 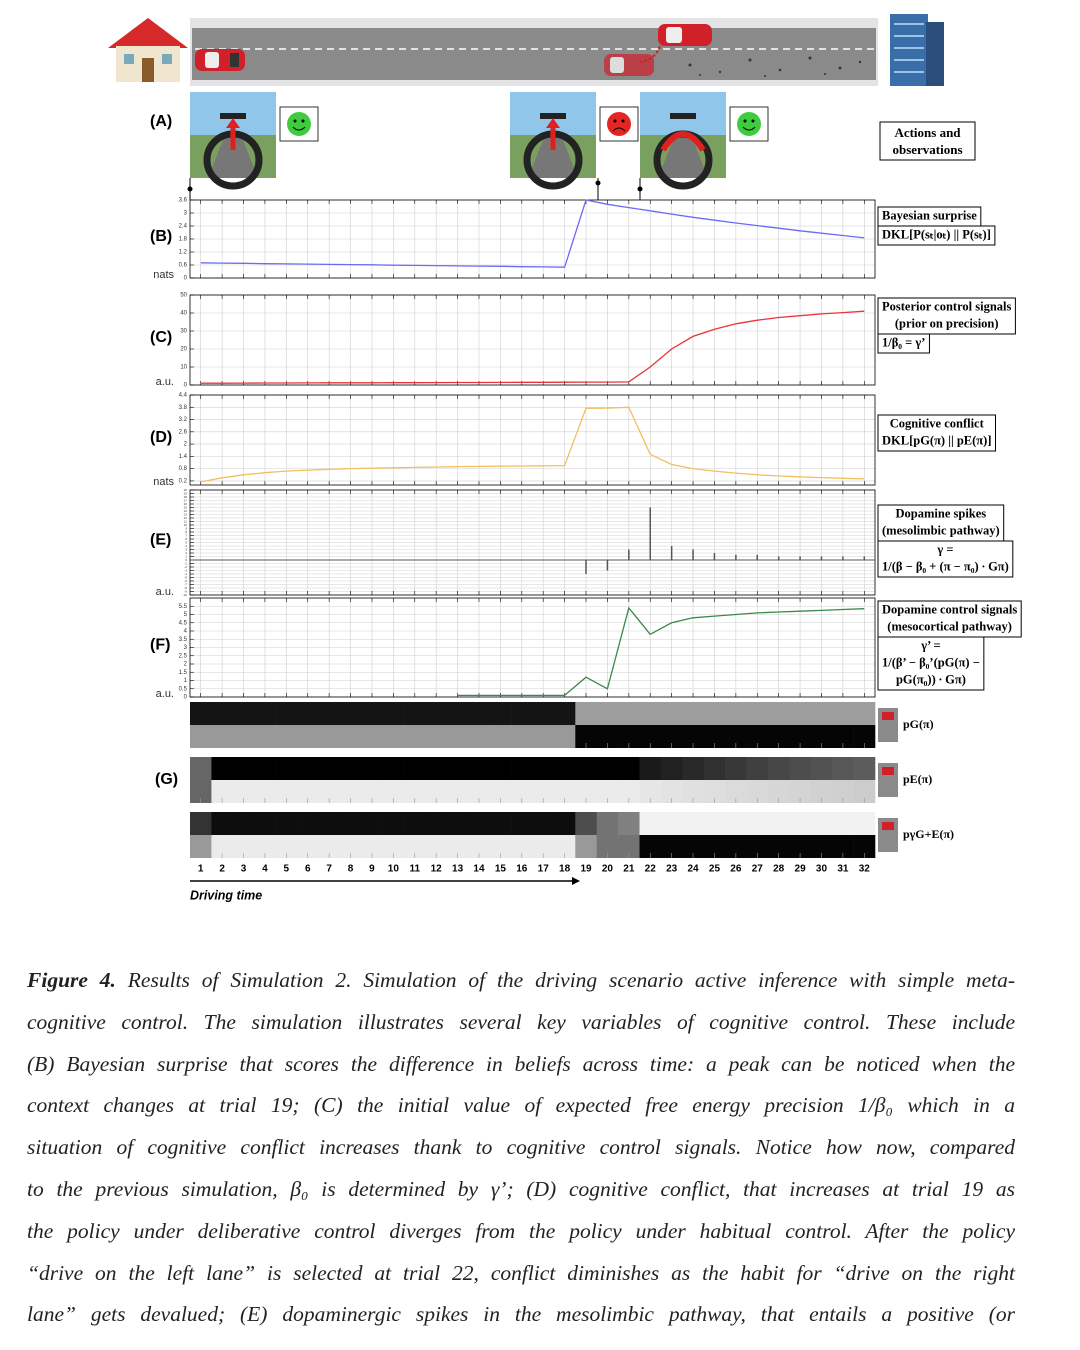 I want to click on box-text: DKL[pG(π) || pE(π)], so click(x=936, y=440).